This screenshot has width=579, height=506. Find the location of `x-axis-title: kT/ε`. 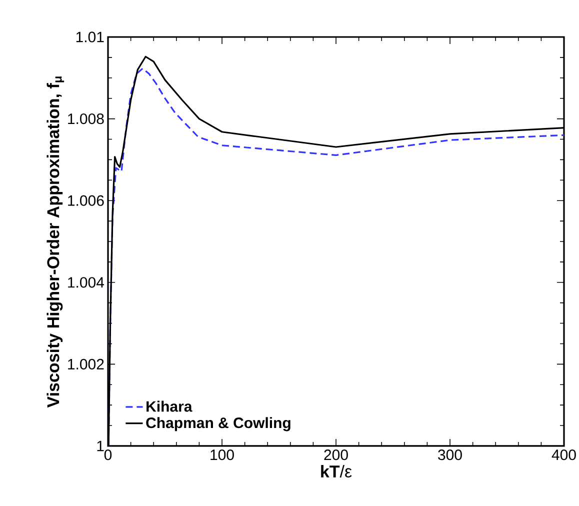

x-axis-title: kT/ε is located at coordinates (336, 471).